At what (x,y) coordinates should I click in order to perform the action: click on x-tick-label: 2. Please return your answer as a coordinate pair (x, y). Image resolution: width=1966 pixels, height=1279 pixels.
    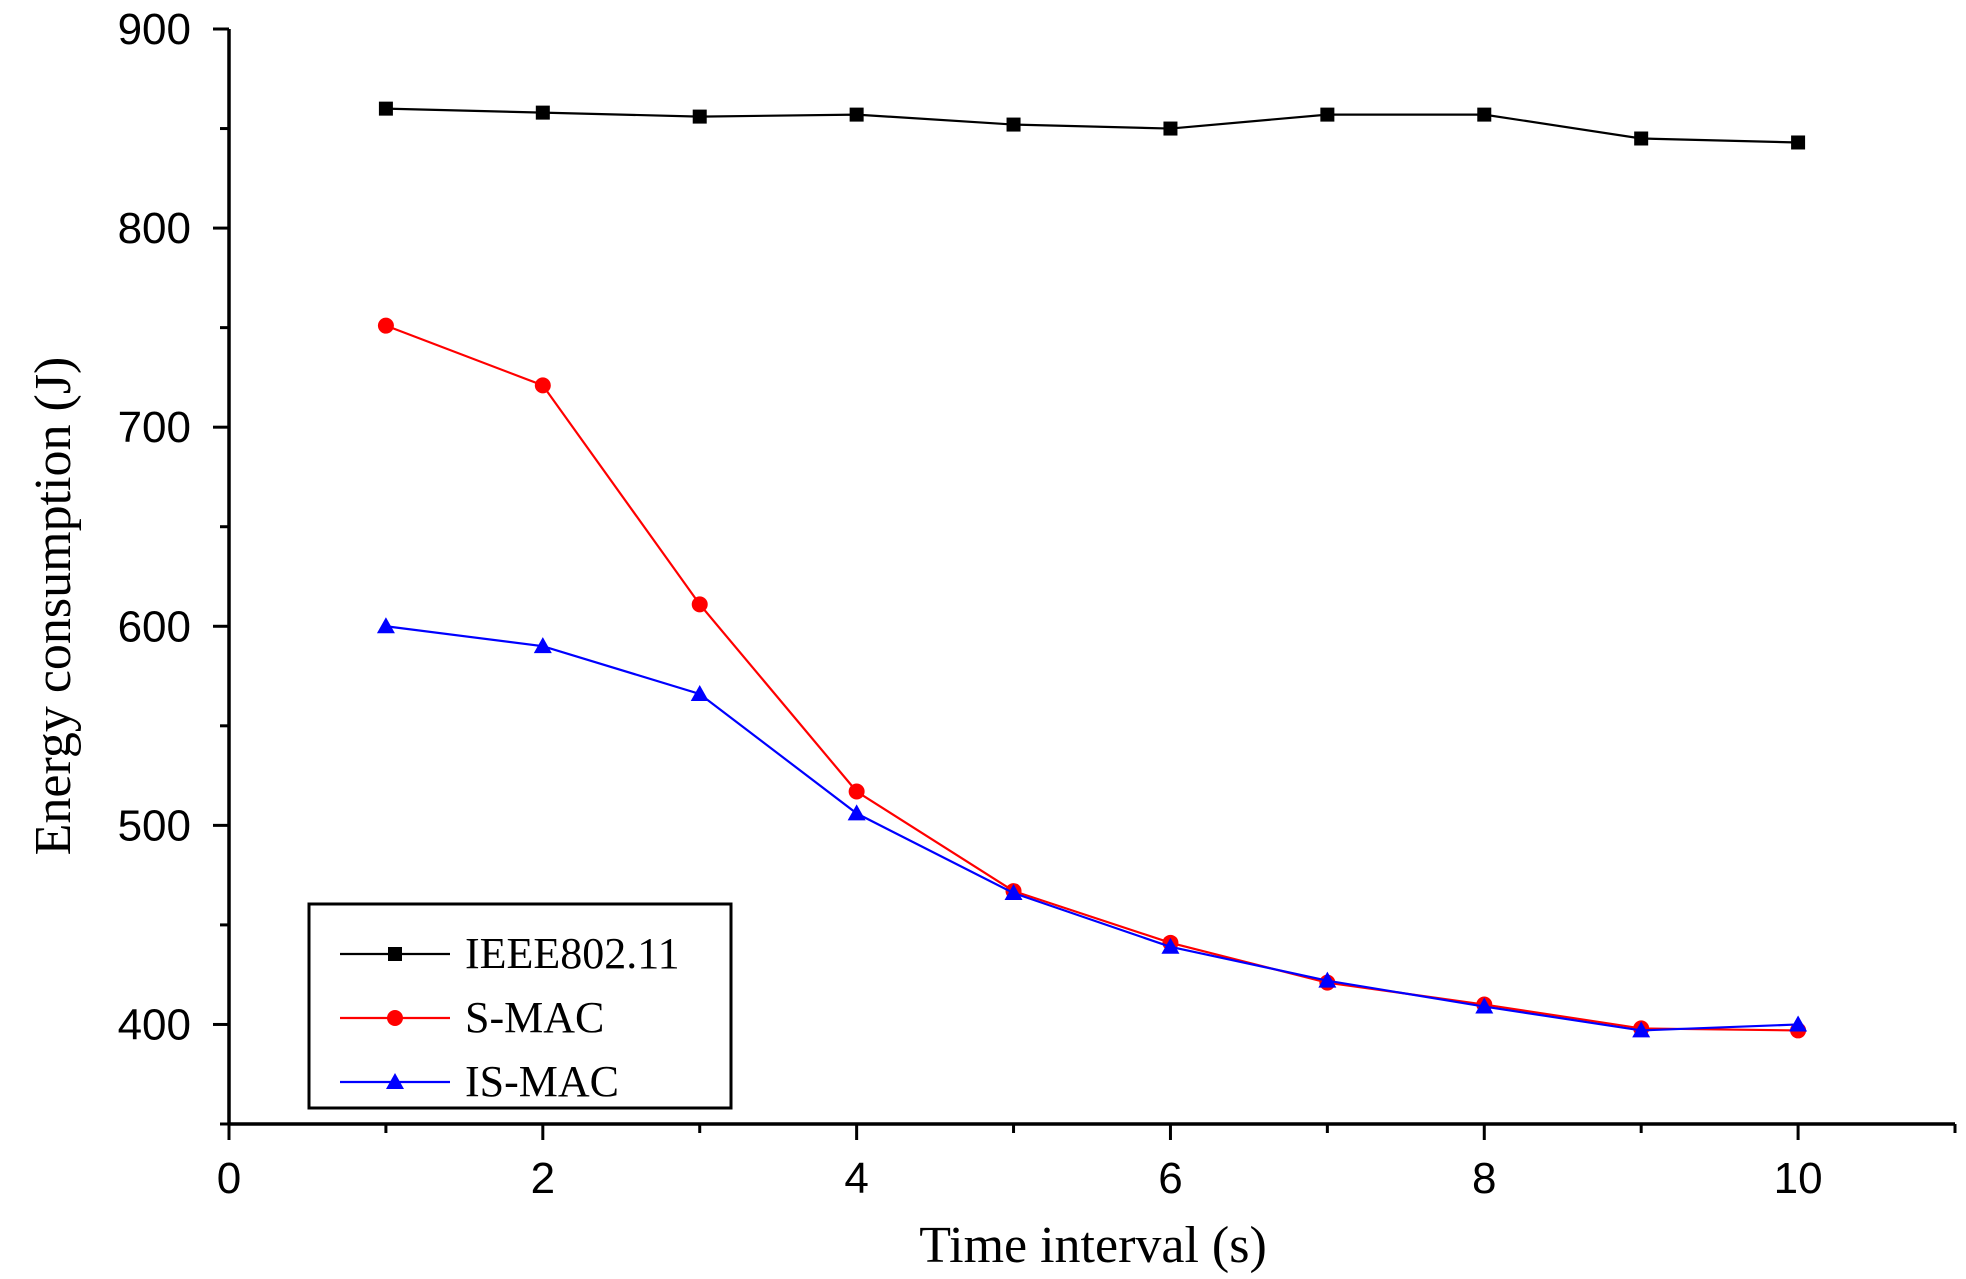
    Looking at the image, I should click on (543, 1178).